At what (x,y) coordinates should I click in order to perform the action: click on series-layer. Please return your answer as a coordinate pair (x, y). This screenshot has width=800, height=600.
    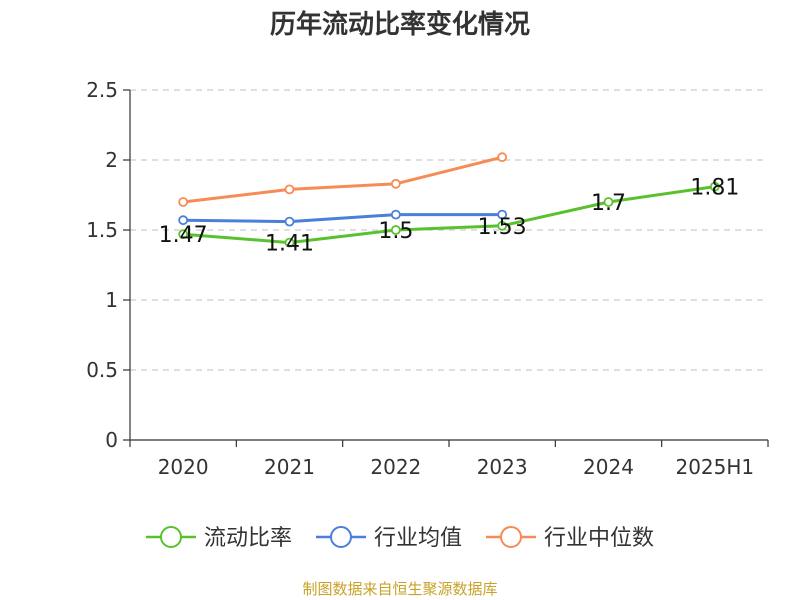
    Looking at the image, I should click on (449, 200).